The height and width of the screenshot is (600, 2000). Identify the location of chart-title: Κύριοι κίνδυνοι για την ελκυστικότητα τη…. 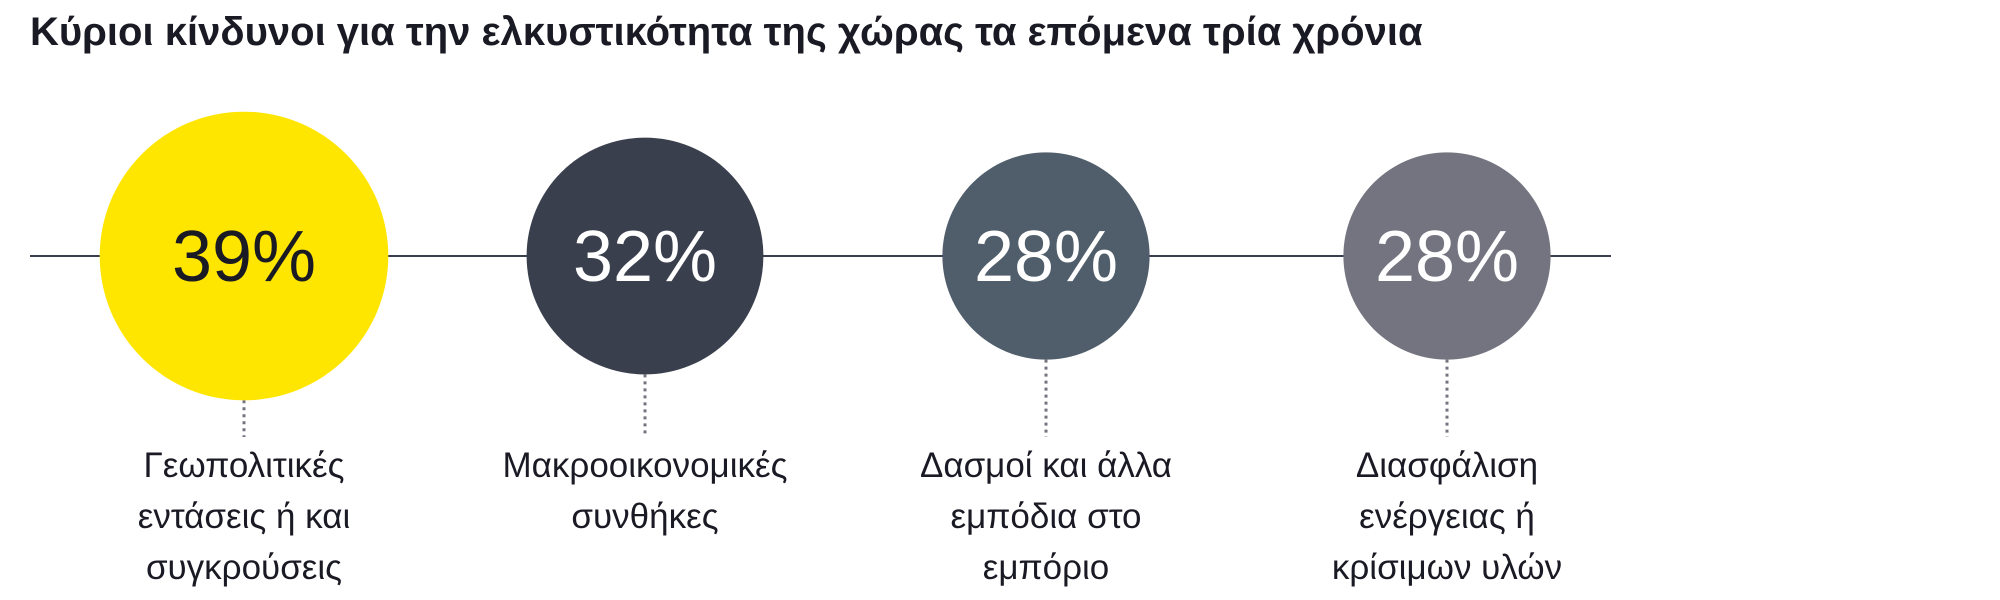
(726, 32).